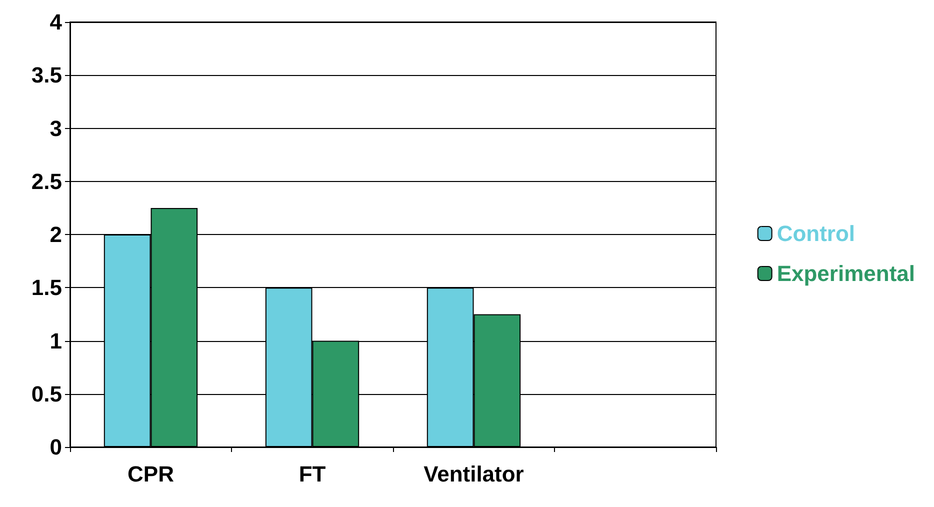  Describe the element at coordinates (56, 341) in the screenshot. I see `y-tick-label: 1` at that location.